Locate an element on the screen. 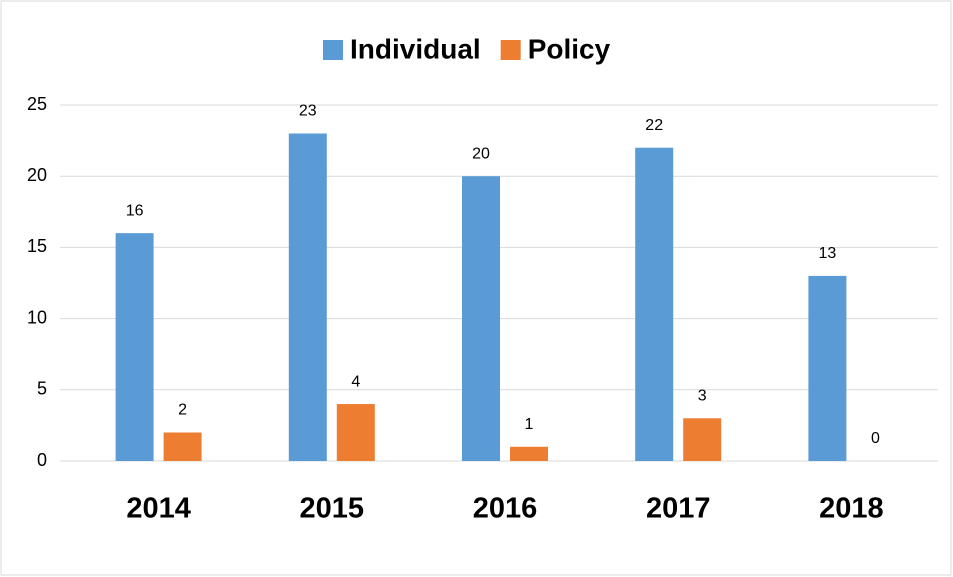  y-tick-label: 25 is located at coordinates (37, 104).